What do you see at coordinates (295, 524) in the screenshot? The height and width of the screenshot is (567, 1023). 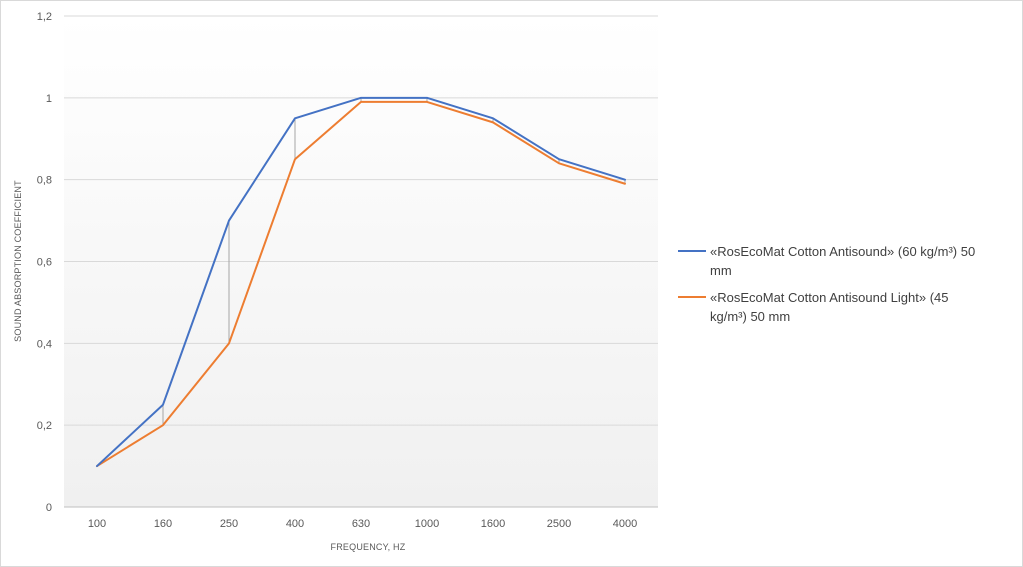 I see `x-tick-label: 400` at bounding box center [295, 524].